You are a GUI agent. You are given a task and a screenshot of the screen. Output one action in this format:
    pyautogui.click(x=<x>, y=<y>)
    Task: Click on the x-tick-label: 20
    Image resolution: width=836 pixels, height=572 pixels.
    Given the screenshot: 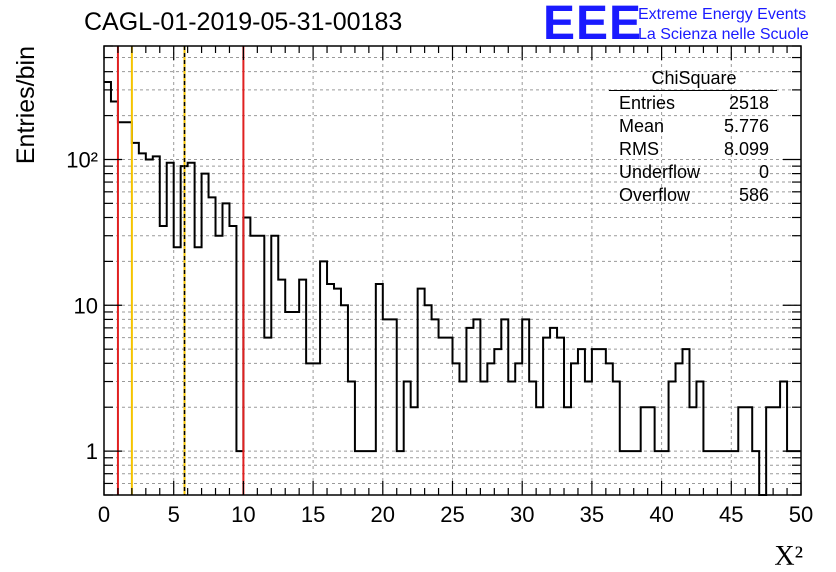 What is the action you would take?
    pyautogui.click(x=383, y=514)
    